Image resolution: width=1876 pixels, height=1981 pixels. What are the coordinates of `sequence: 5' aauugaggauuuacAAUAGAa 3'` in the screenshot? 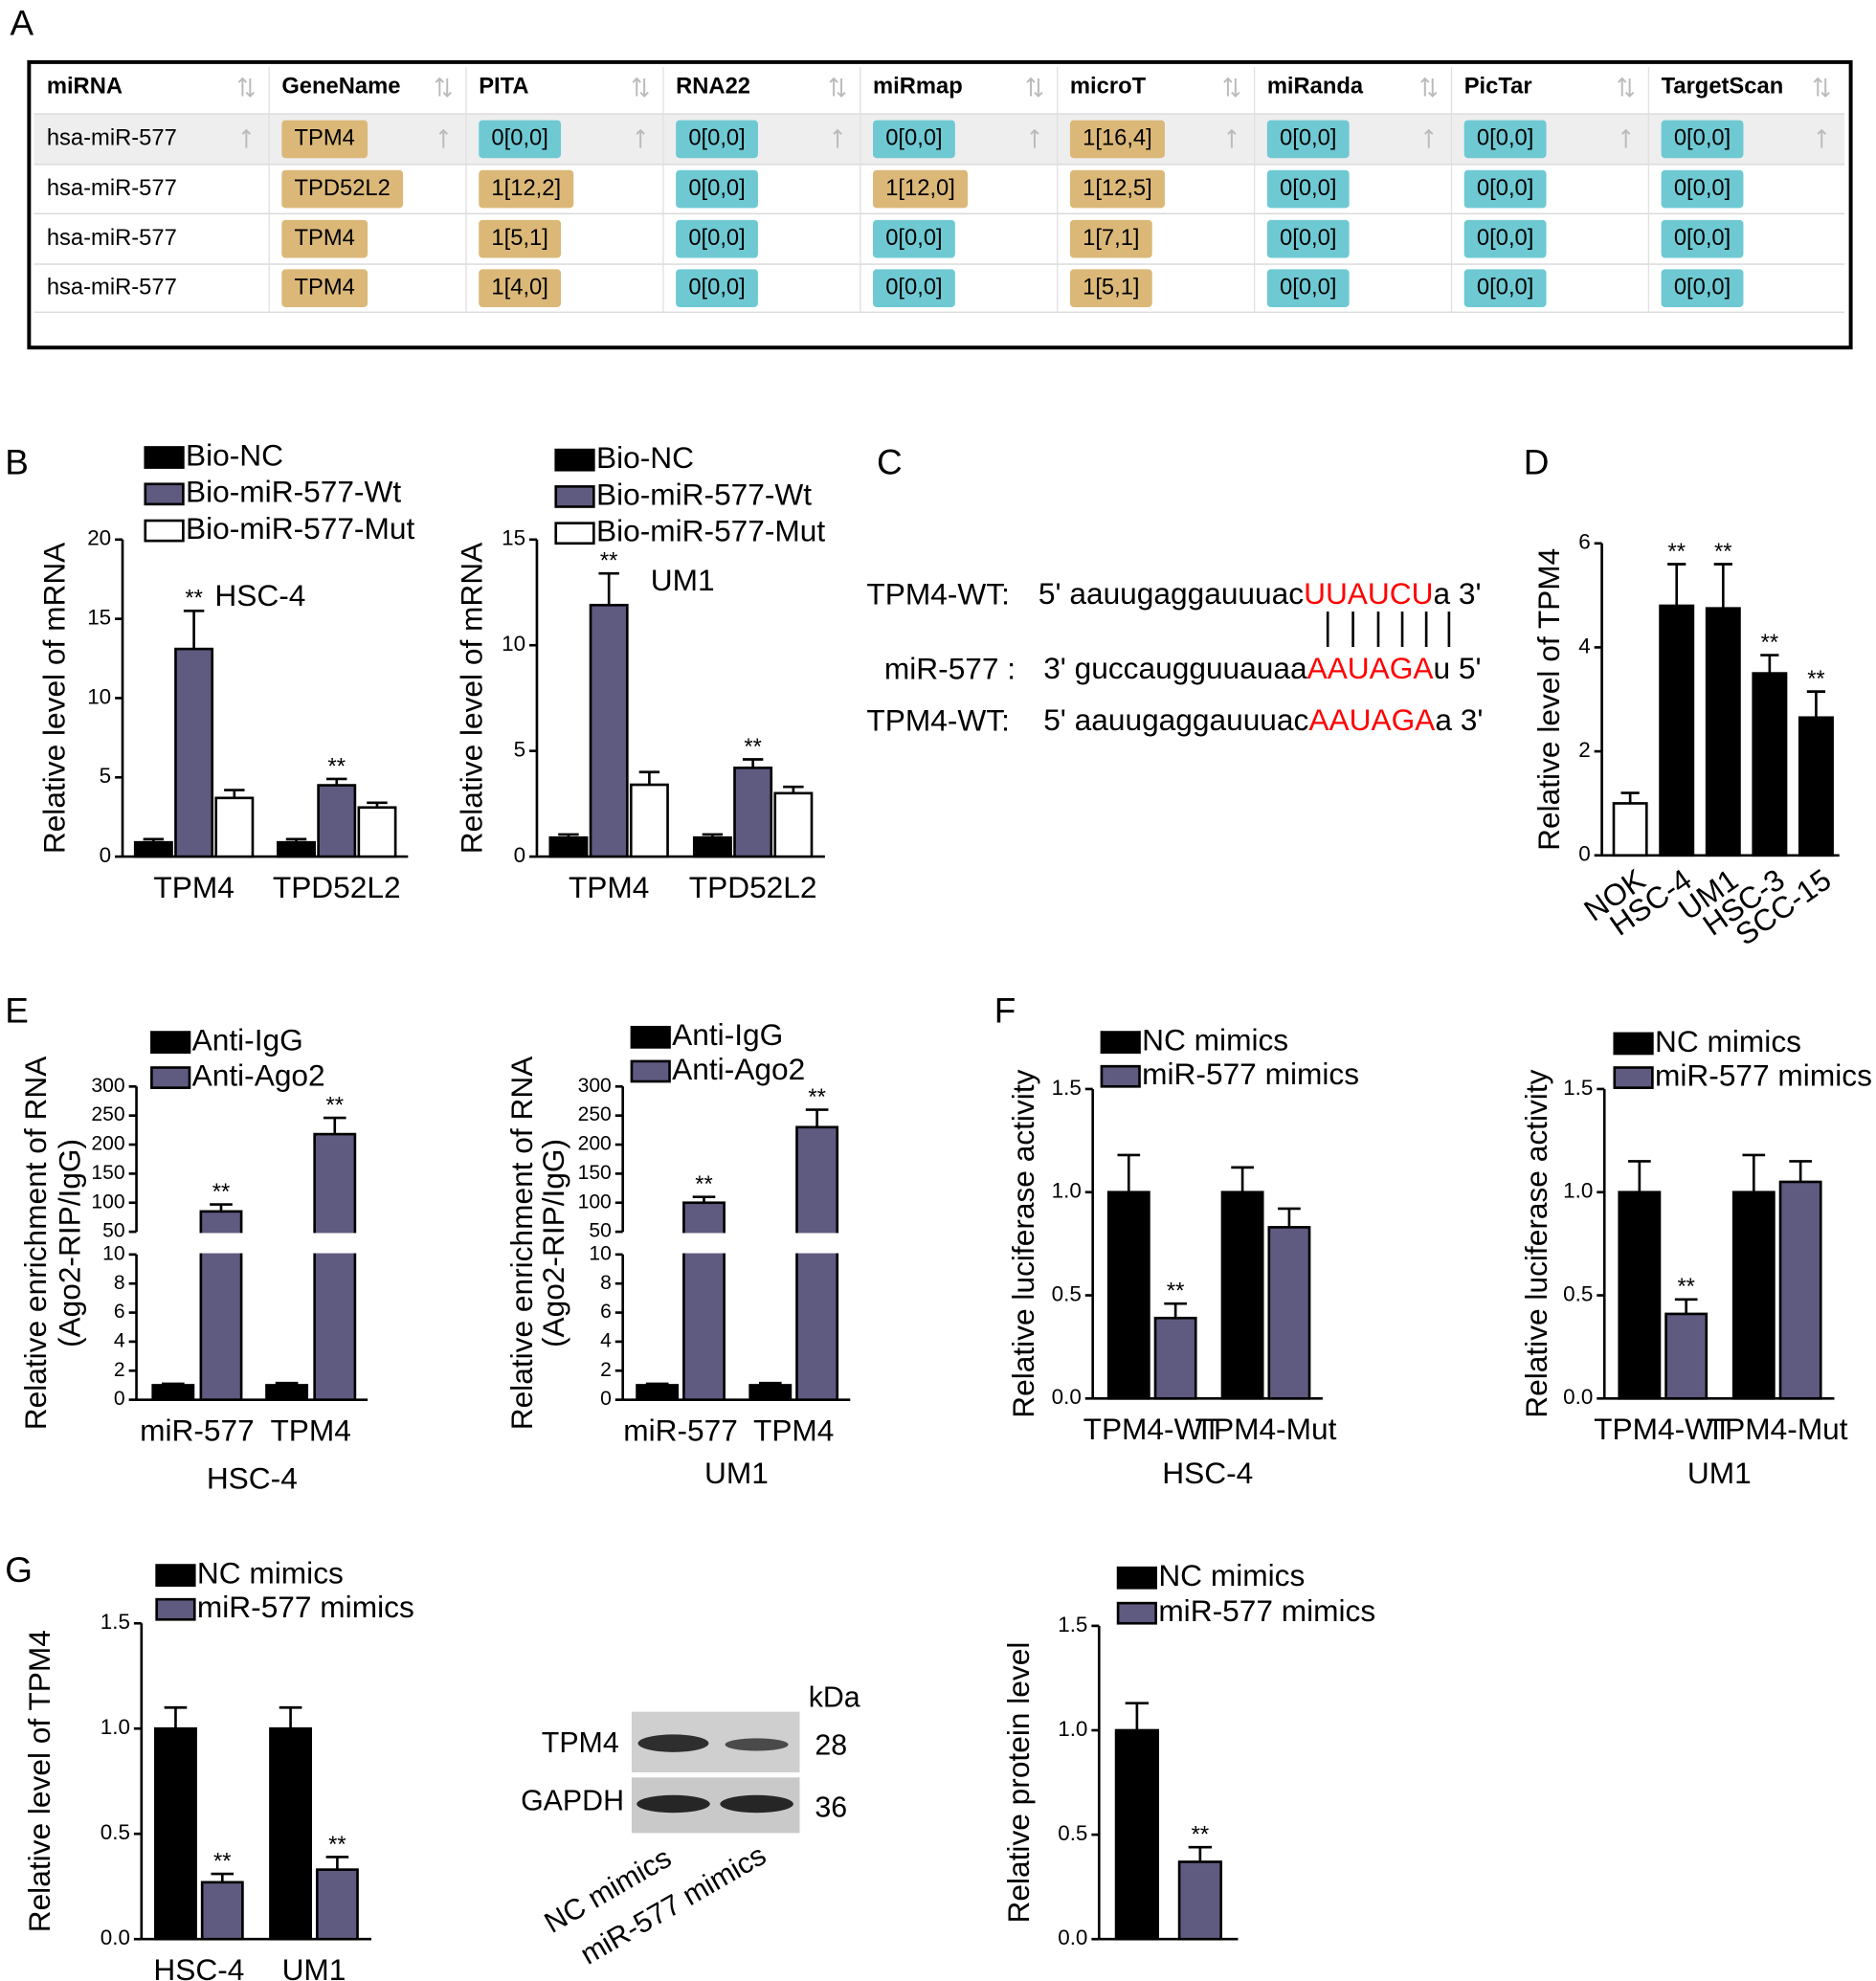 It's located at (1263, 720).